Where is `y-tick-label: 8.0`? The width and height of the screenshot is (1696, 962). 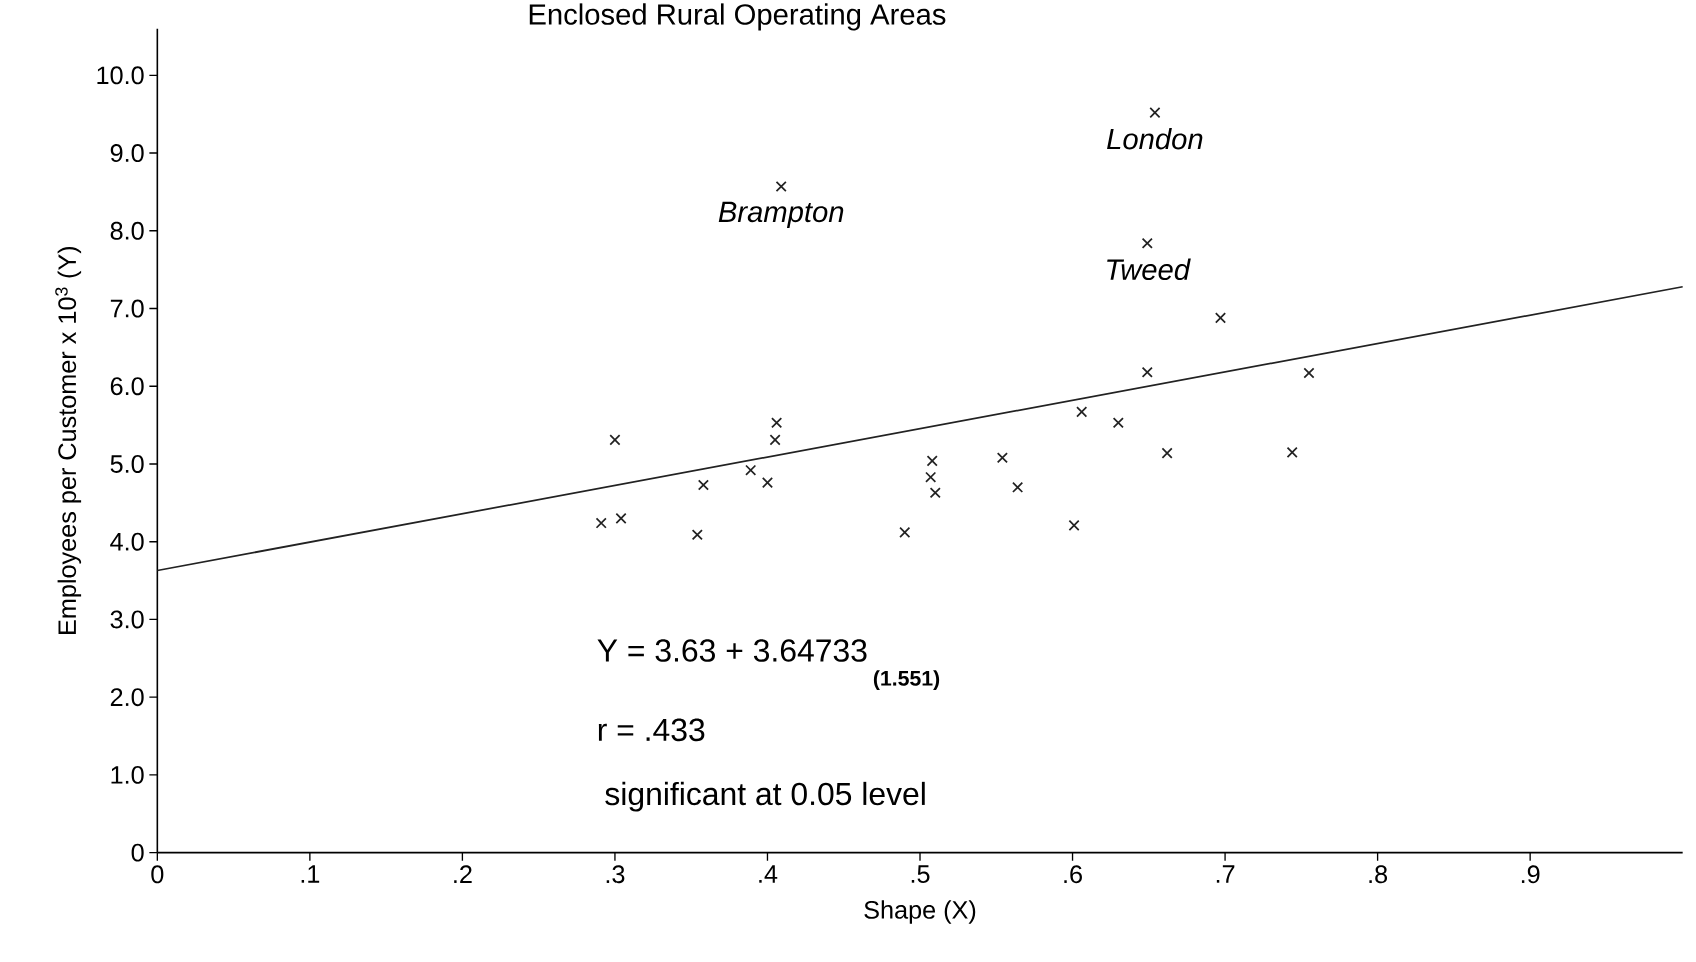
y-tick-label: 8.0 is located at coordinates (127, 230).